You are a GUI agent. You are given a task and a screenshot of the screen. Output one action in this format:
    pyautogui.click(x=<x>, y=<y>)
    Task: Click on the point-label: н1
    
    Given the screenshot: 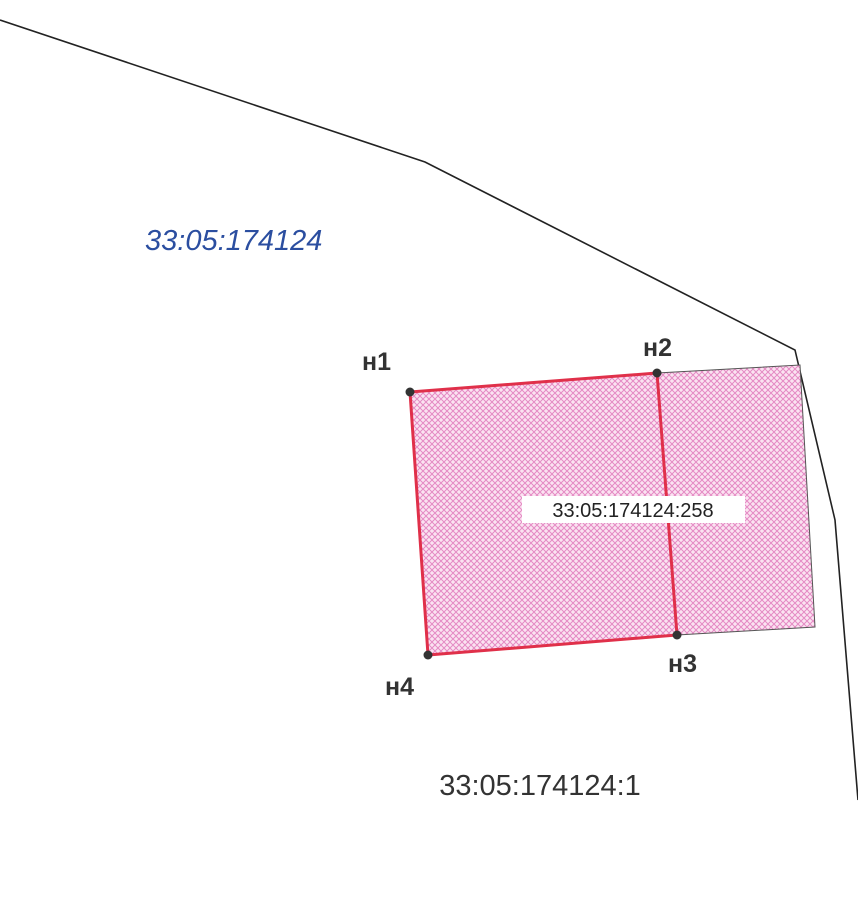 What is the action you would take?
    pyautogui.click(x=376, y=362)
    